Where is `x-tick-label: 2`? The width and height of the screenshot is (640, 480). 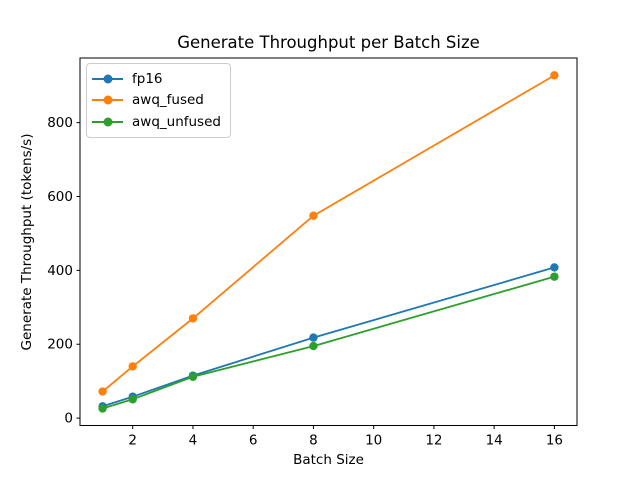 x-tick-label: 2 is located at coordinates (132, 441).